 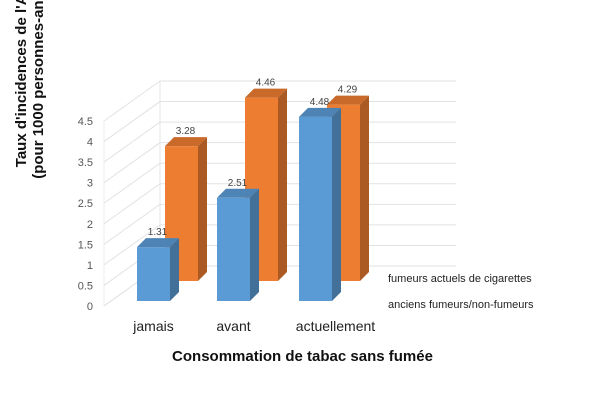 I want to click on y-tick-label: 3, so click(x=90, y=184).